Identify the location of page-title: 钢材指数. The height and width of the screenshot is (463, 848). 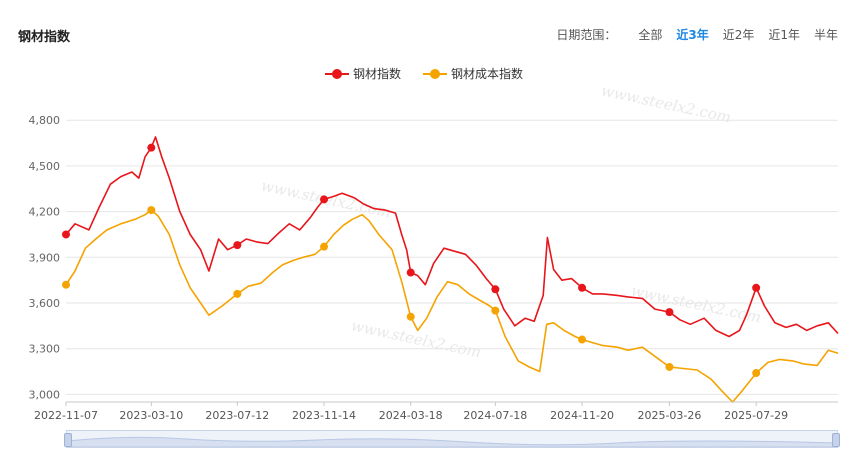
(44, 37).